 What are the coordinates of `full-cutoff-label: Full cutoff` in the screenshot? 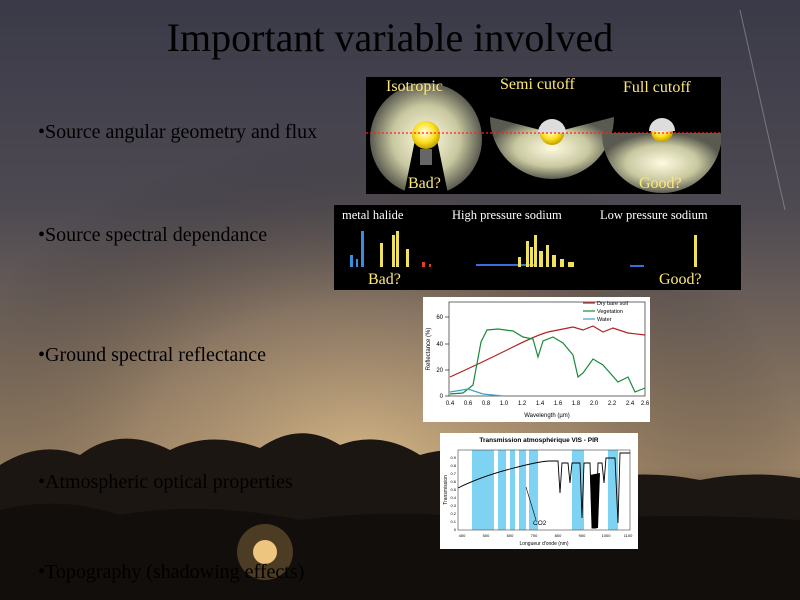 It's located at (657, 87).